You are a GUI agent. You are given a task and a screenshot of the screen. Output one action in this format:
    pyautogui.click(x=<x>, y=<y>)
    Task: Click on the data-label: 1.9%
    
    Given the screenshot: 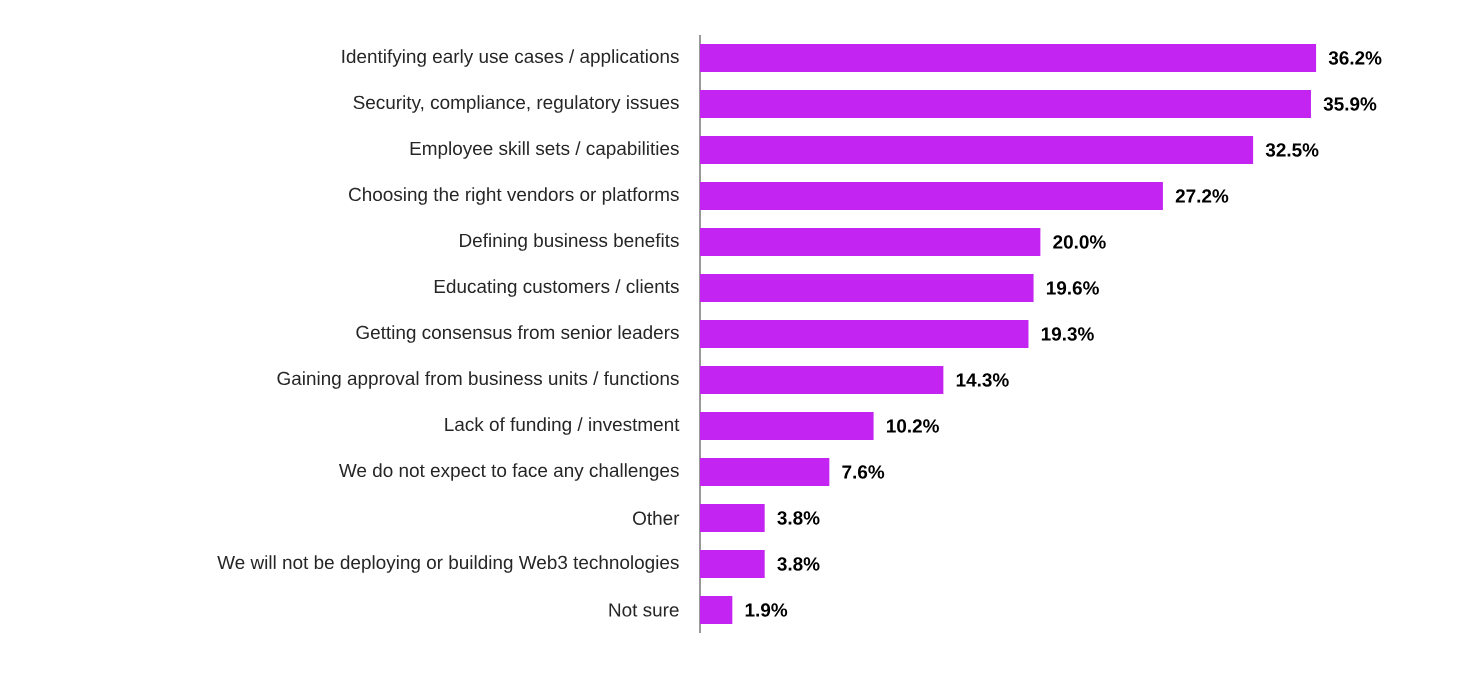 What is the action you would take?
    pyautogui.click(x=766, y=610)
    